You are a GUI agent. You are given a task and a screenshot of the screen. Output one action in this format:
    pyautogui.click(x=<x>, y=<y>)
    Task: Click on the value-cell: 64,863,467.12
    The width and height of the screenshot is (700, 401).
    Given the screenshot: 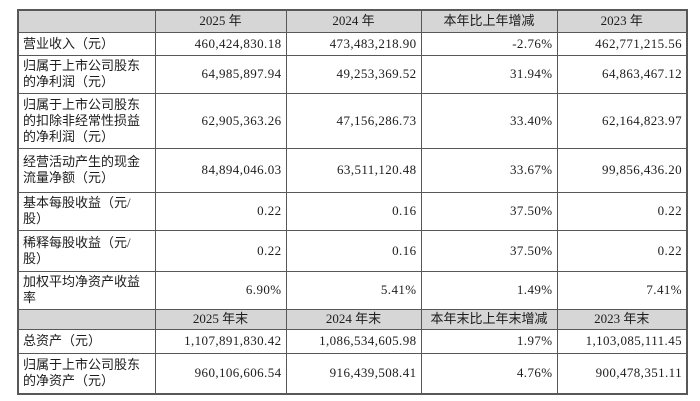 What is the action you would take?
    pyautogui.click(x=622, y=74)
    